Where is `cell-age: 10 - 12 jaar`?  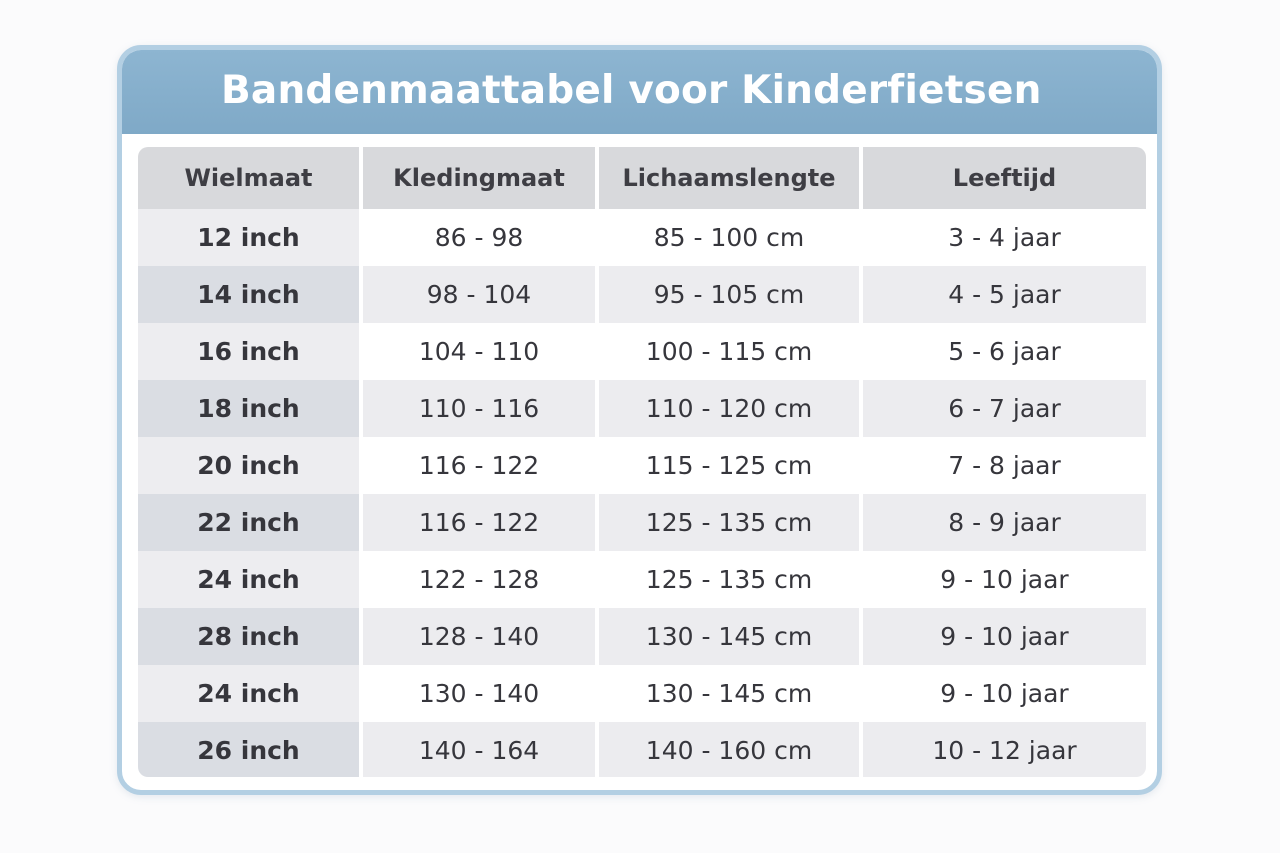 cell-age: 10 - 12 jaar is located at coordinates (1002, 749).